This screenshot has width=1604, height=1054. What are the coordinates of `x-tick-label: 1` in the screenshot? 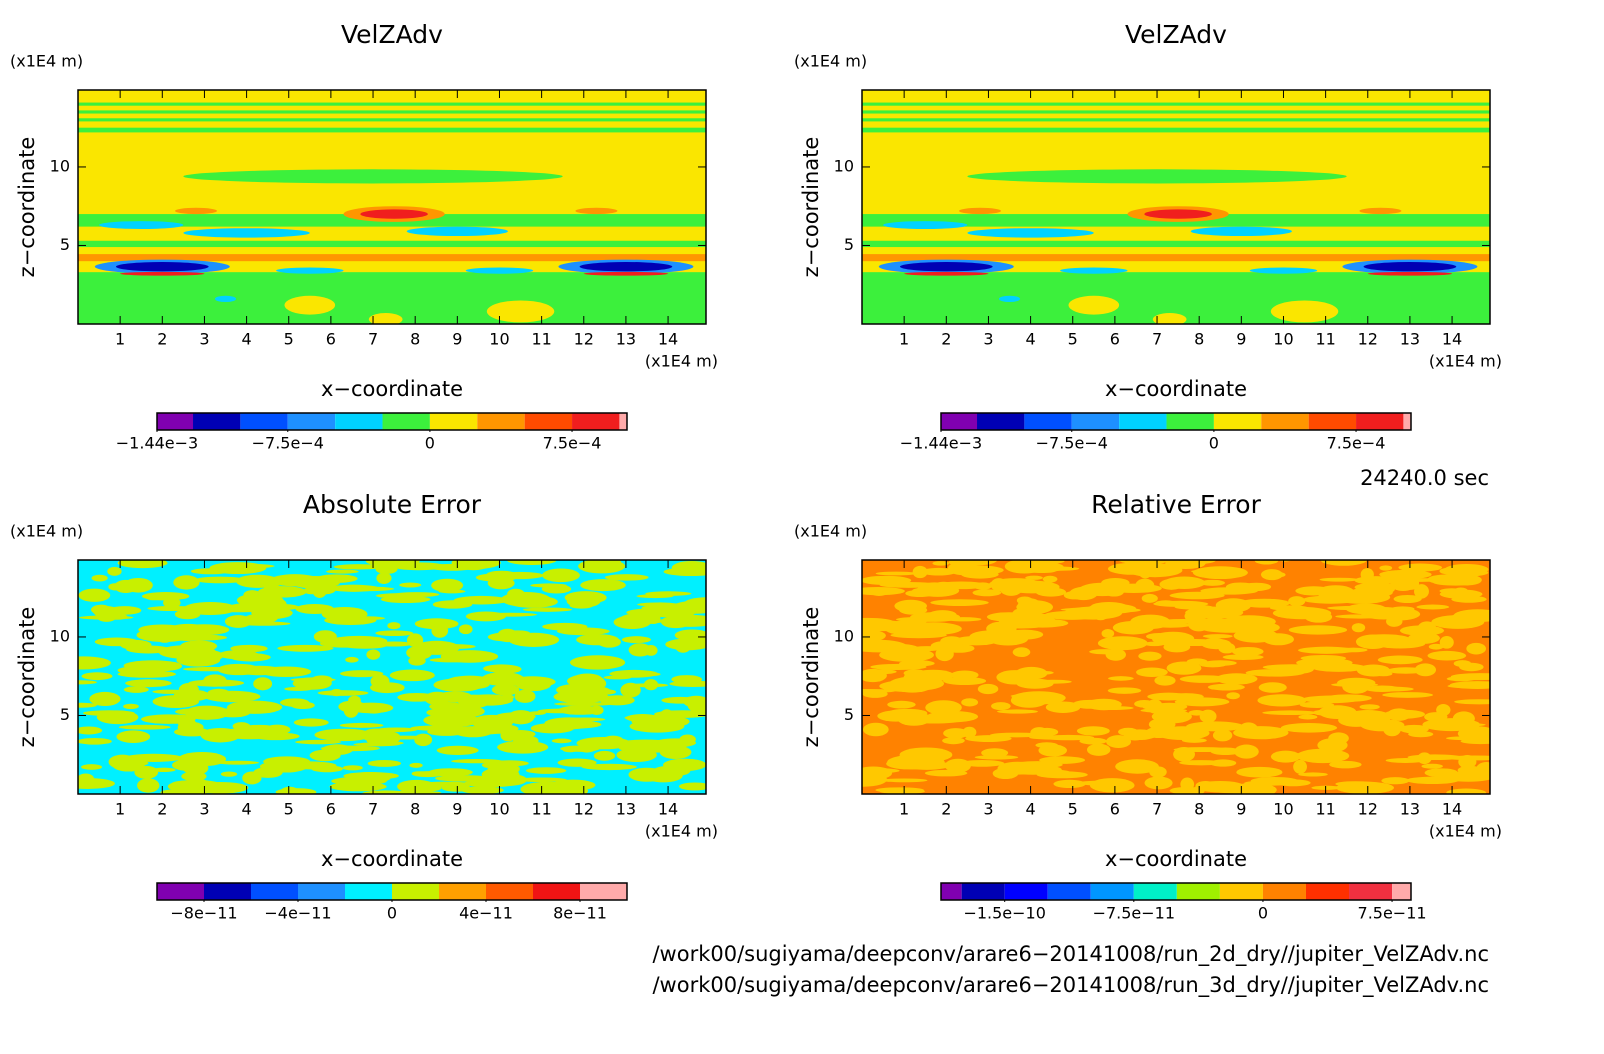 It's located at (120, 339).